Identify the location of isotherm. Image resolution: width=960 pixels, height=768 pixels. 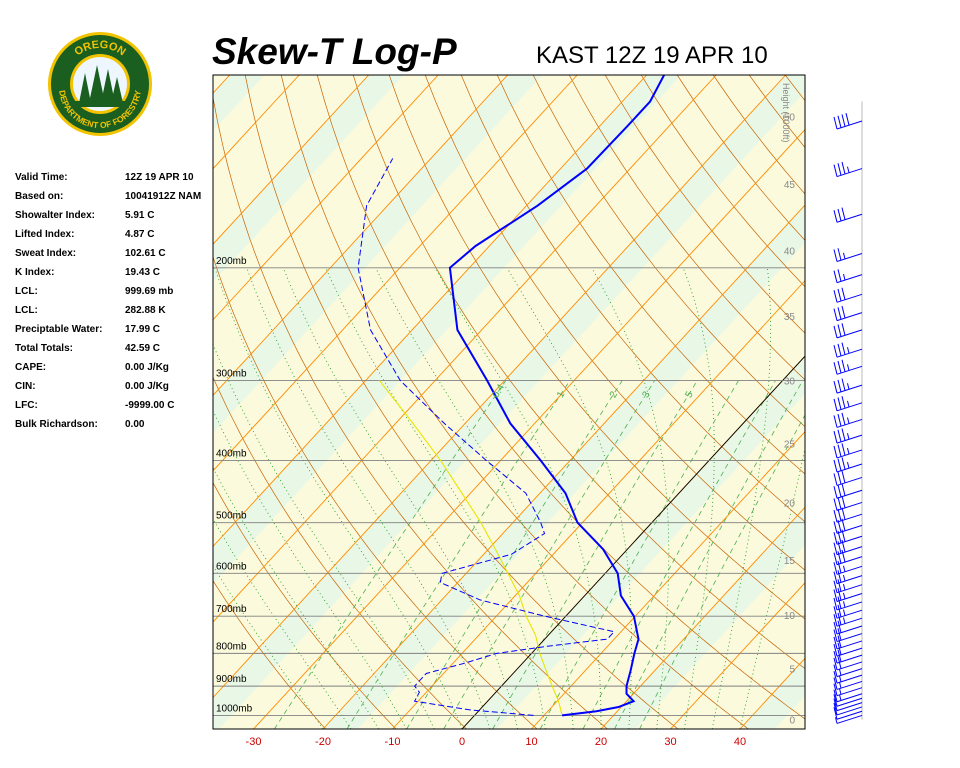
(668, 580).